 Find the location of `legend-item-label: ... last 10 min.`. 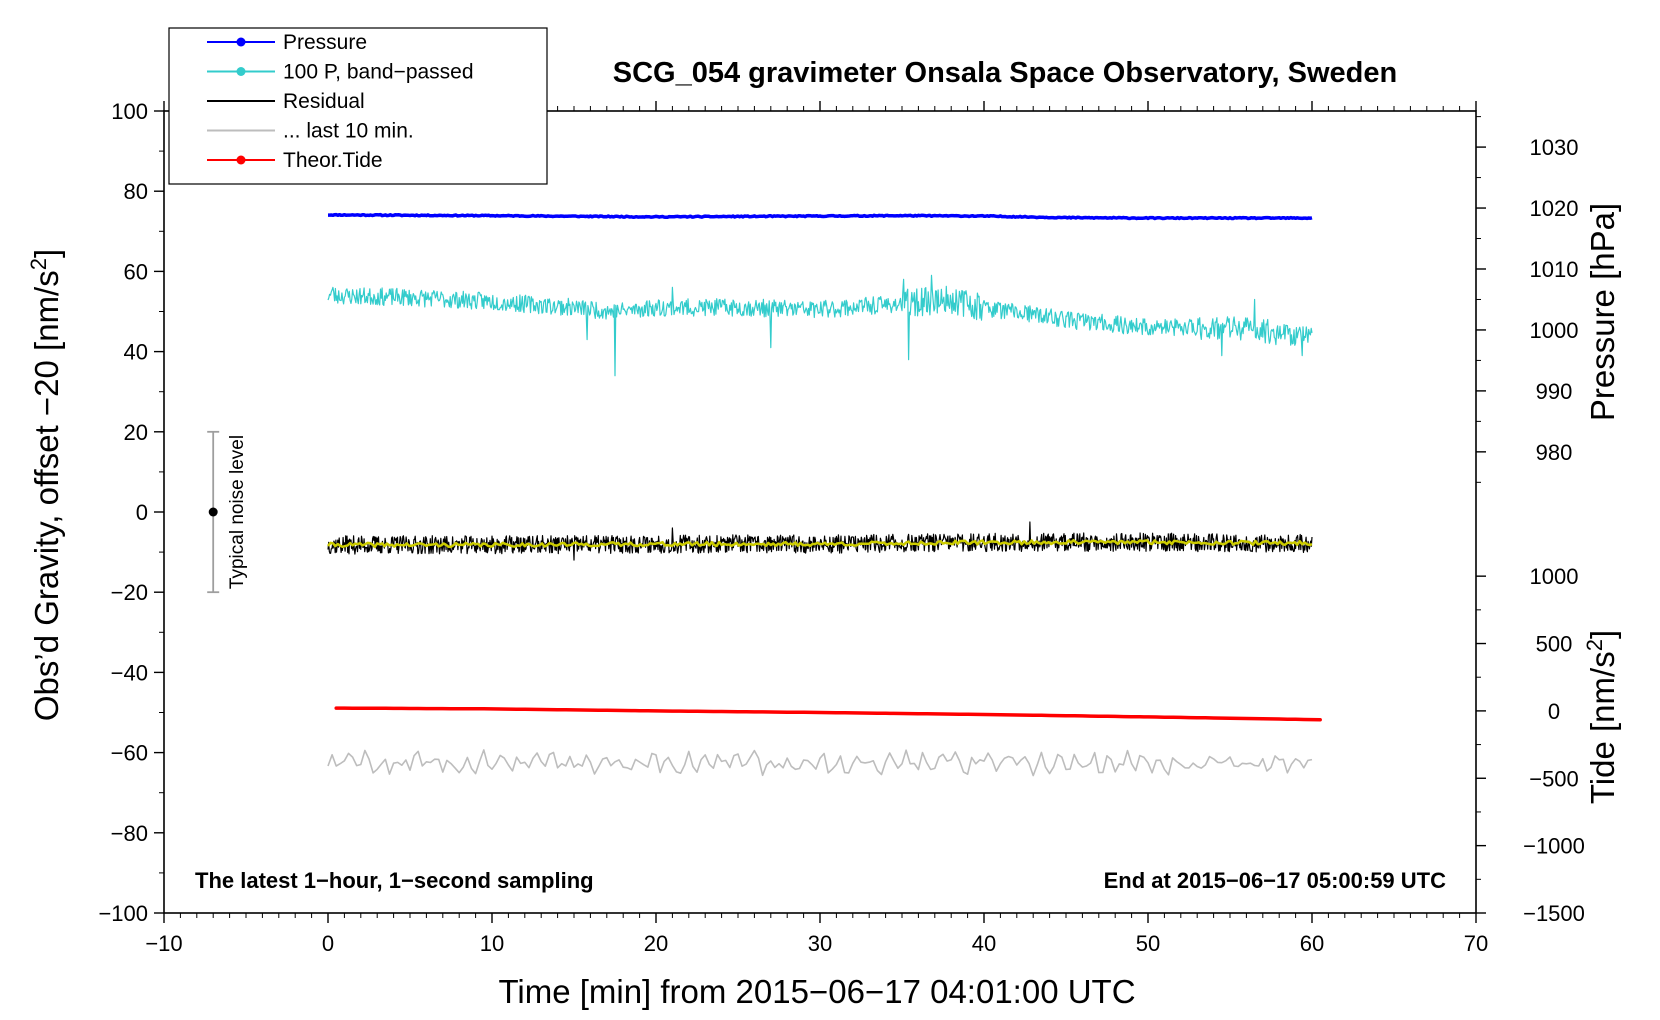

legend-item-label: ... last 10 min. is located at coordinates (348, 131).